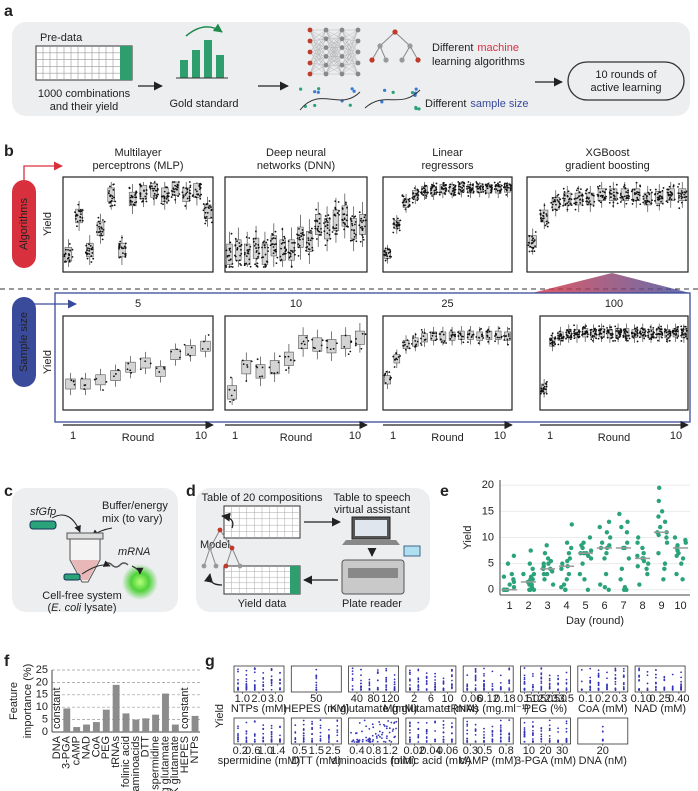 This screenshot has height=791, width=698. What do you see at coordinates (488, 485) in the screenshot?
I see `y-tick-label: 20` at bounding box center [488, 485].